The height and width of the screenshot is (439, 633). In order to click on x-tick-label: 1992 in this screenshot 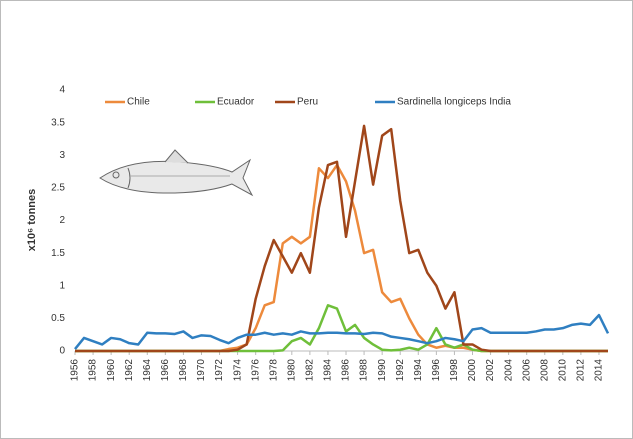, I will do `click(400, 370)`.